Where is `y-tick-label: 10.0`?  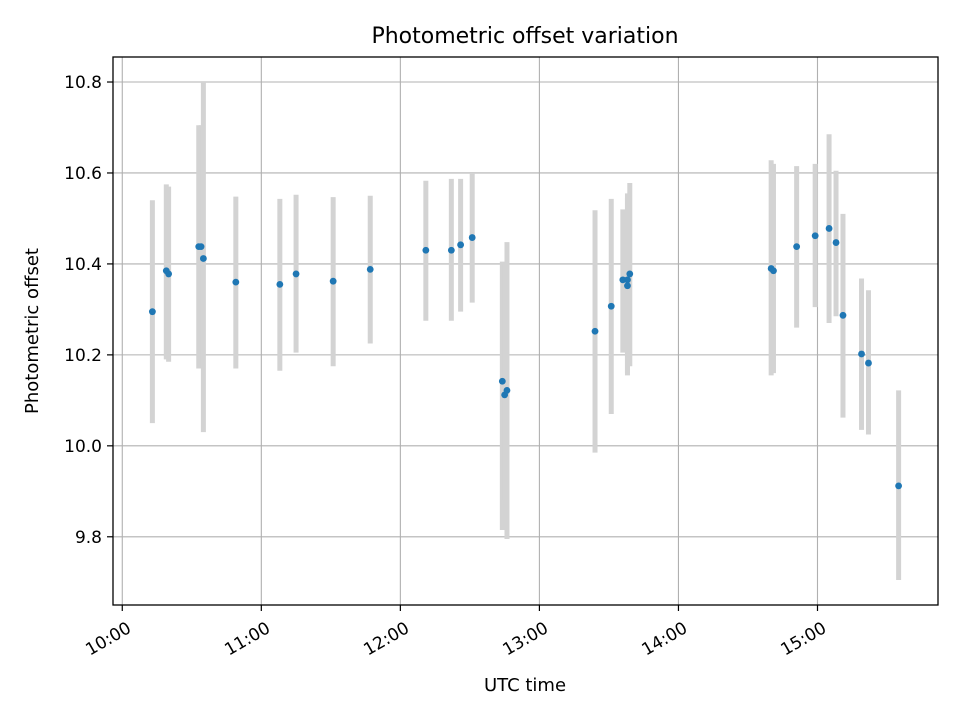 y-tick-label: 10.0 is located at coordinates (83, 447).